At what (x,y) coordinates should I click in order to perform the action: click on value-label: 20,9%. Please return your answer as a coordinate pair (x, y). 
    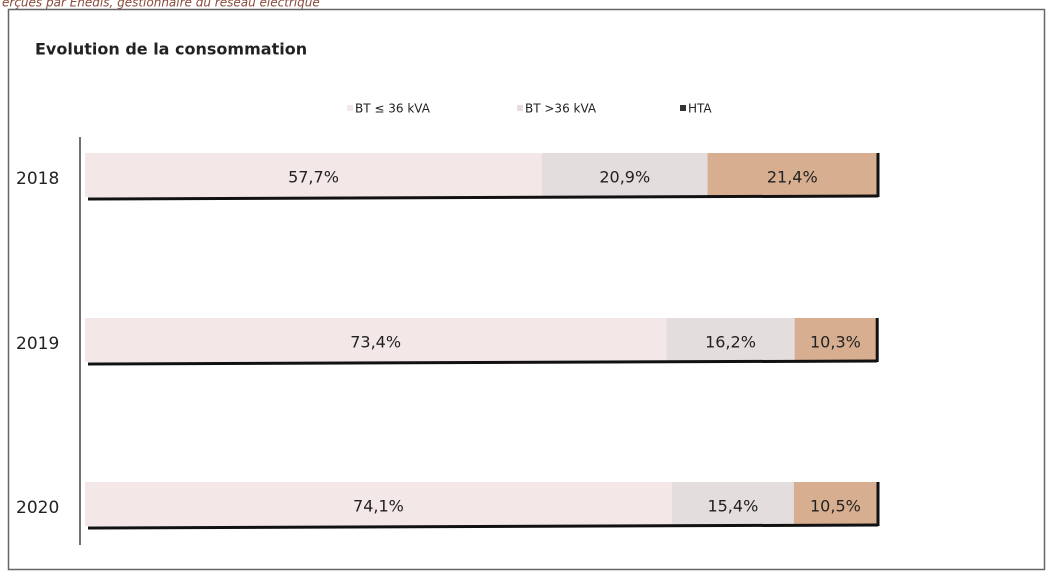
    Looking at the image, I should click on (624, 177).